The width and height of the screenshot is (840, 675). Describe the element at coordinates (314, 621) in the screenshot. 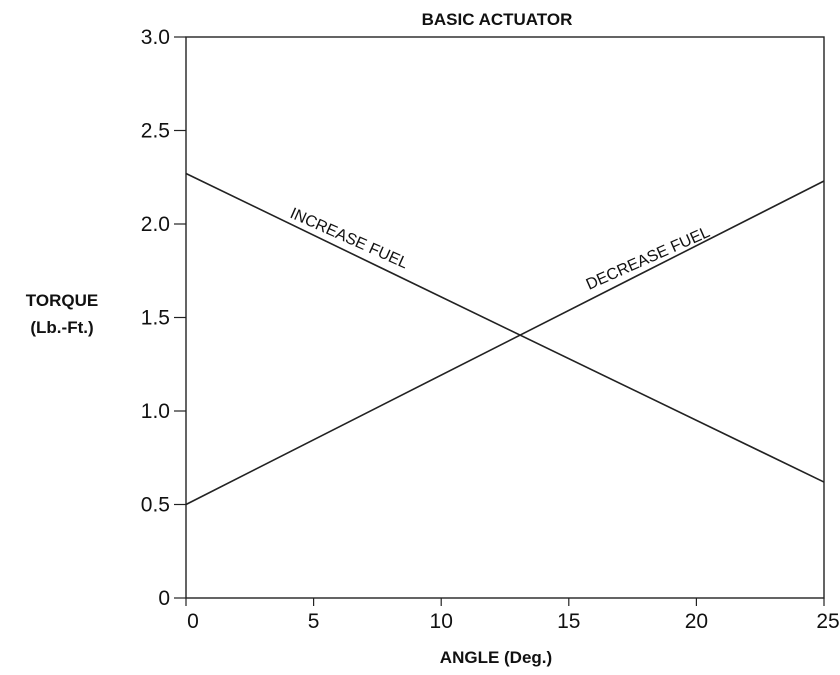

I see `x-tick-label: 5` at that location.